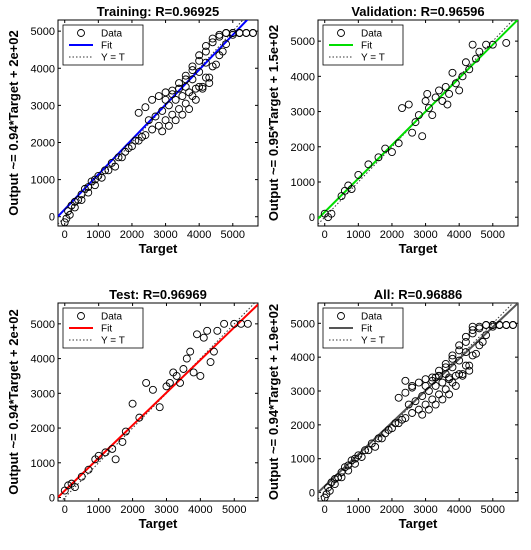  I want to click on plot-area, so click(418, 402).